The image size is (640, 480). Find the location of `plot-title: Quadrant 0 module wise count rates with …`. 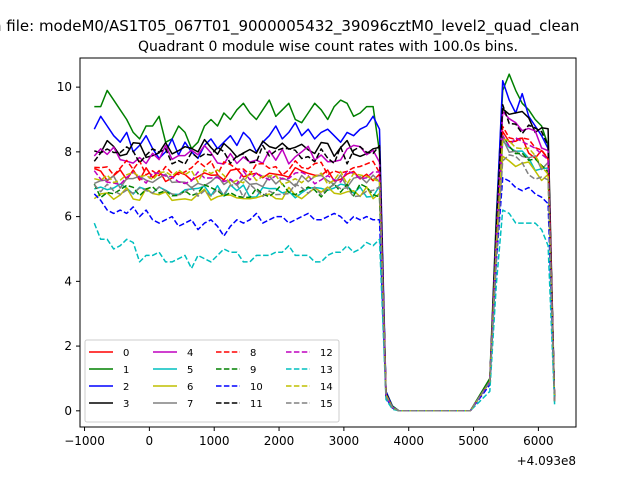

plot-title: Quadrant 0 module wise count rates with … is located at coordinates (328, 47).